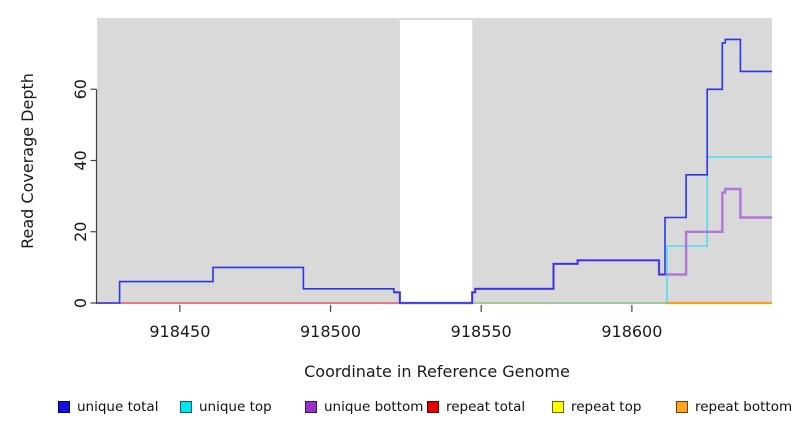  I want to click on x-tick-label: 918550, so click(481, 331).